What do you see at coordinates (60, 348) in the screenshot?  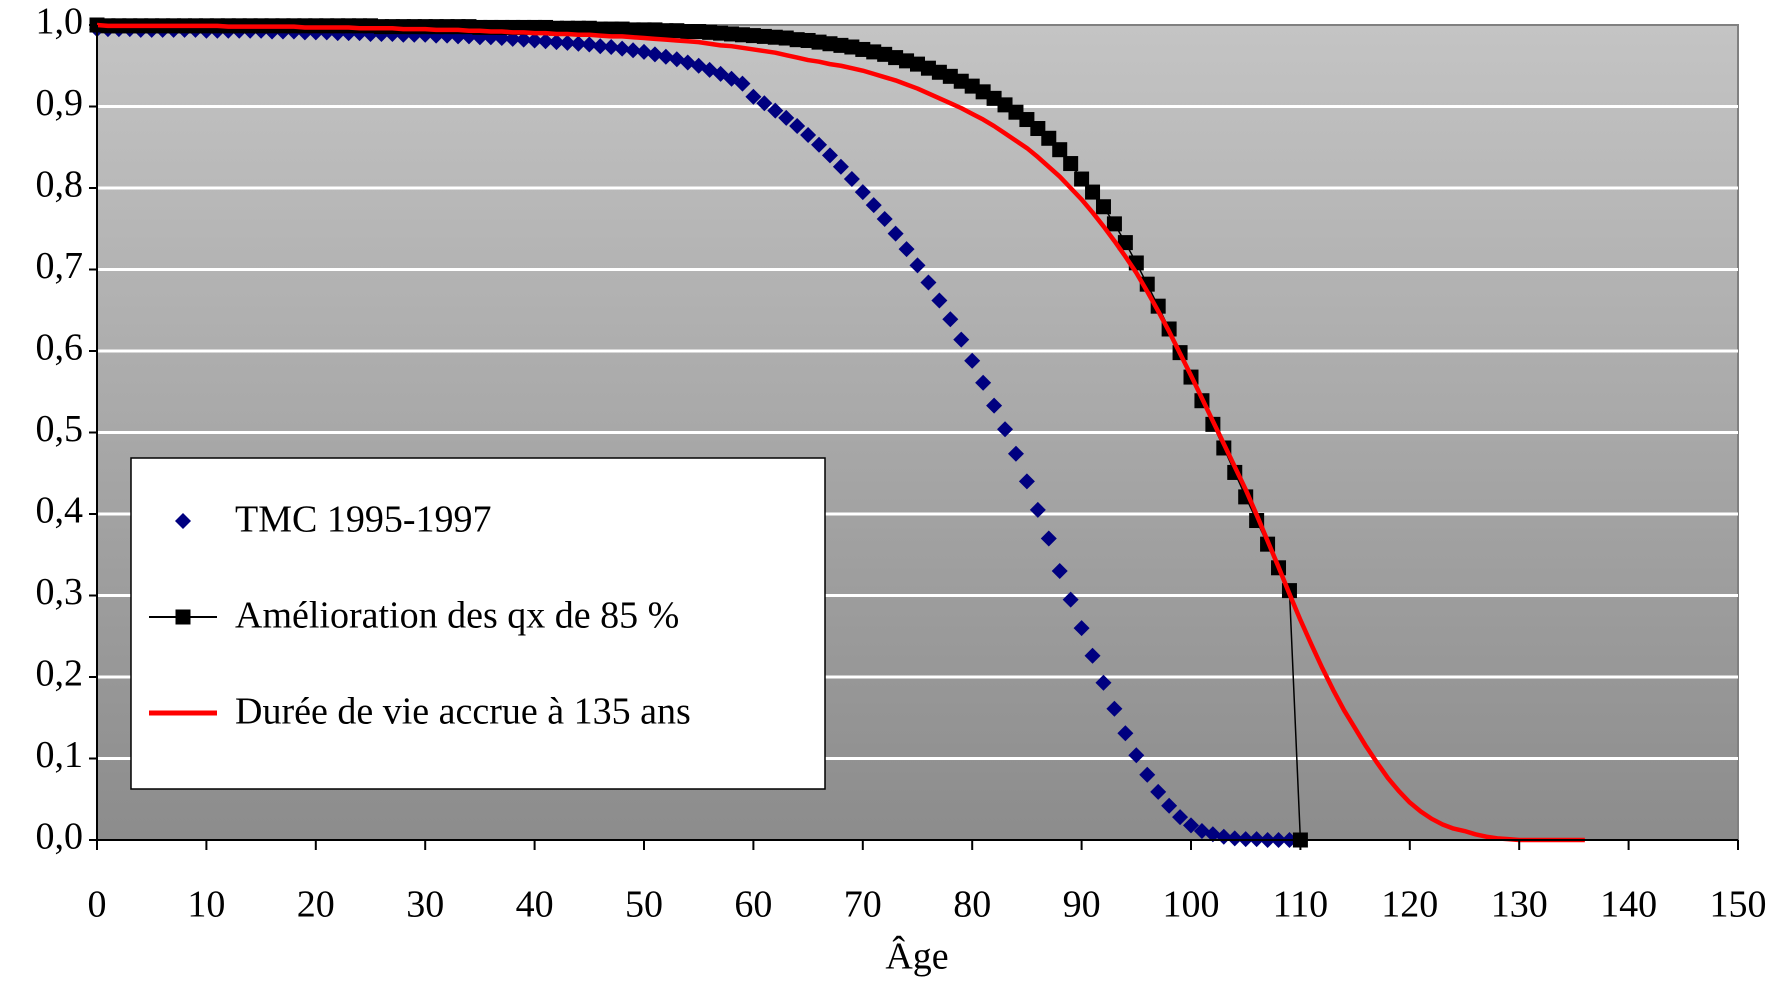 I see `y-tick-label: 0,6` at bounding box center [60, 348].